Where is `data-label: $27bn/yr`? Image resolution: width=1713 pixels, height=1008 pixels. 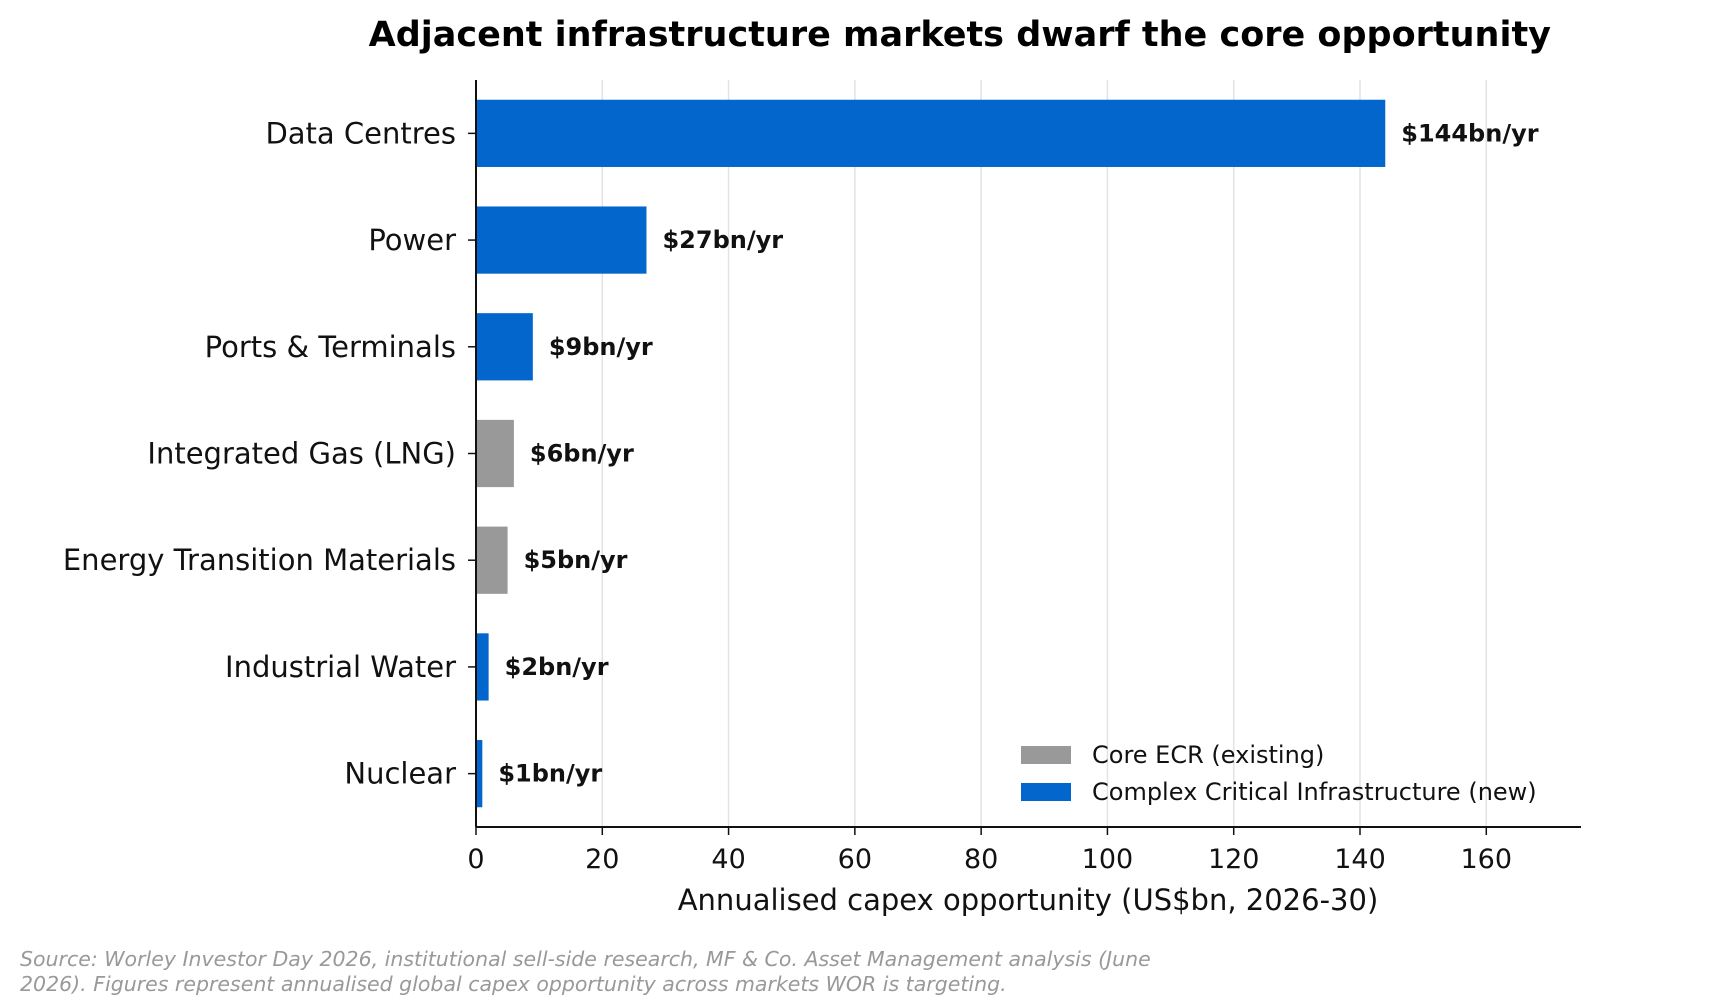 data-label: $27bn/yr is located at coordinates (722, 240).